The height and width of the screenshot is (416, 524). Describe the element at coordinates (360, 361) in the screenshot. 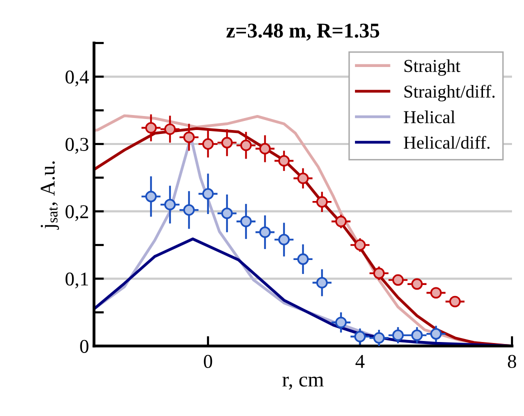

I see `x-tick-label: 4` at that location.